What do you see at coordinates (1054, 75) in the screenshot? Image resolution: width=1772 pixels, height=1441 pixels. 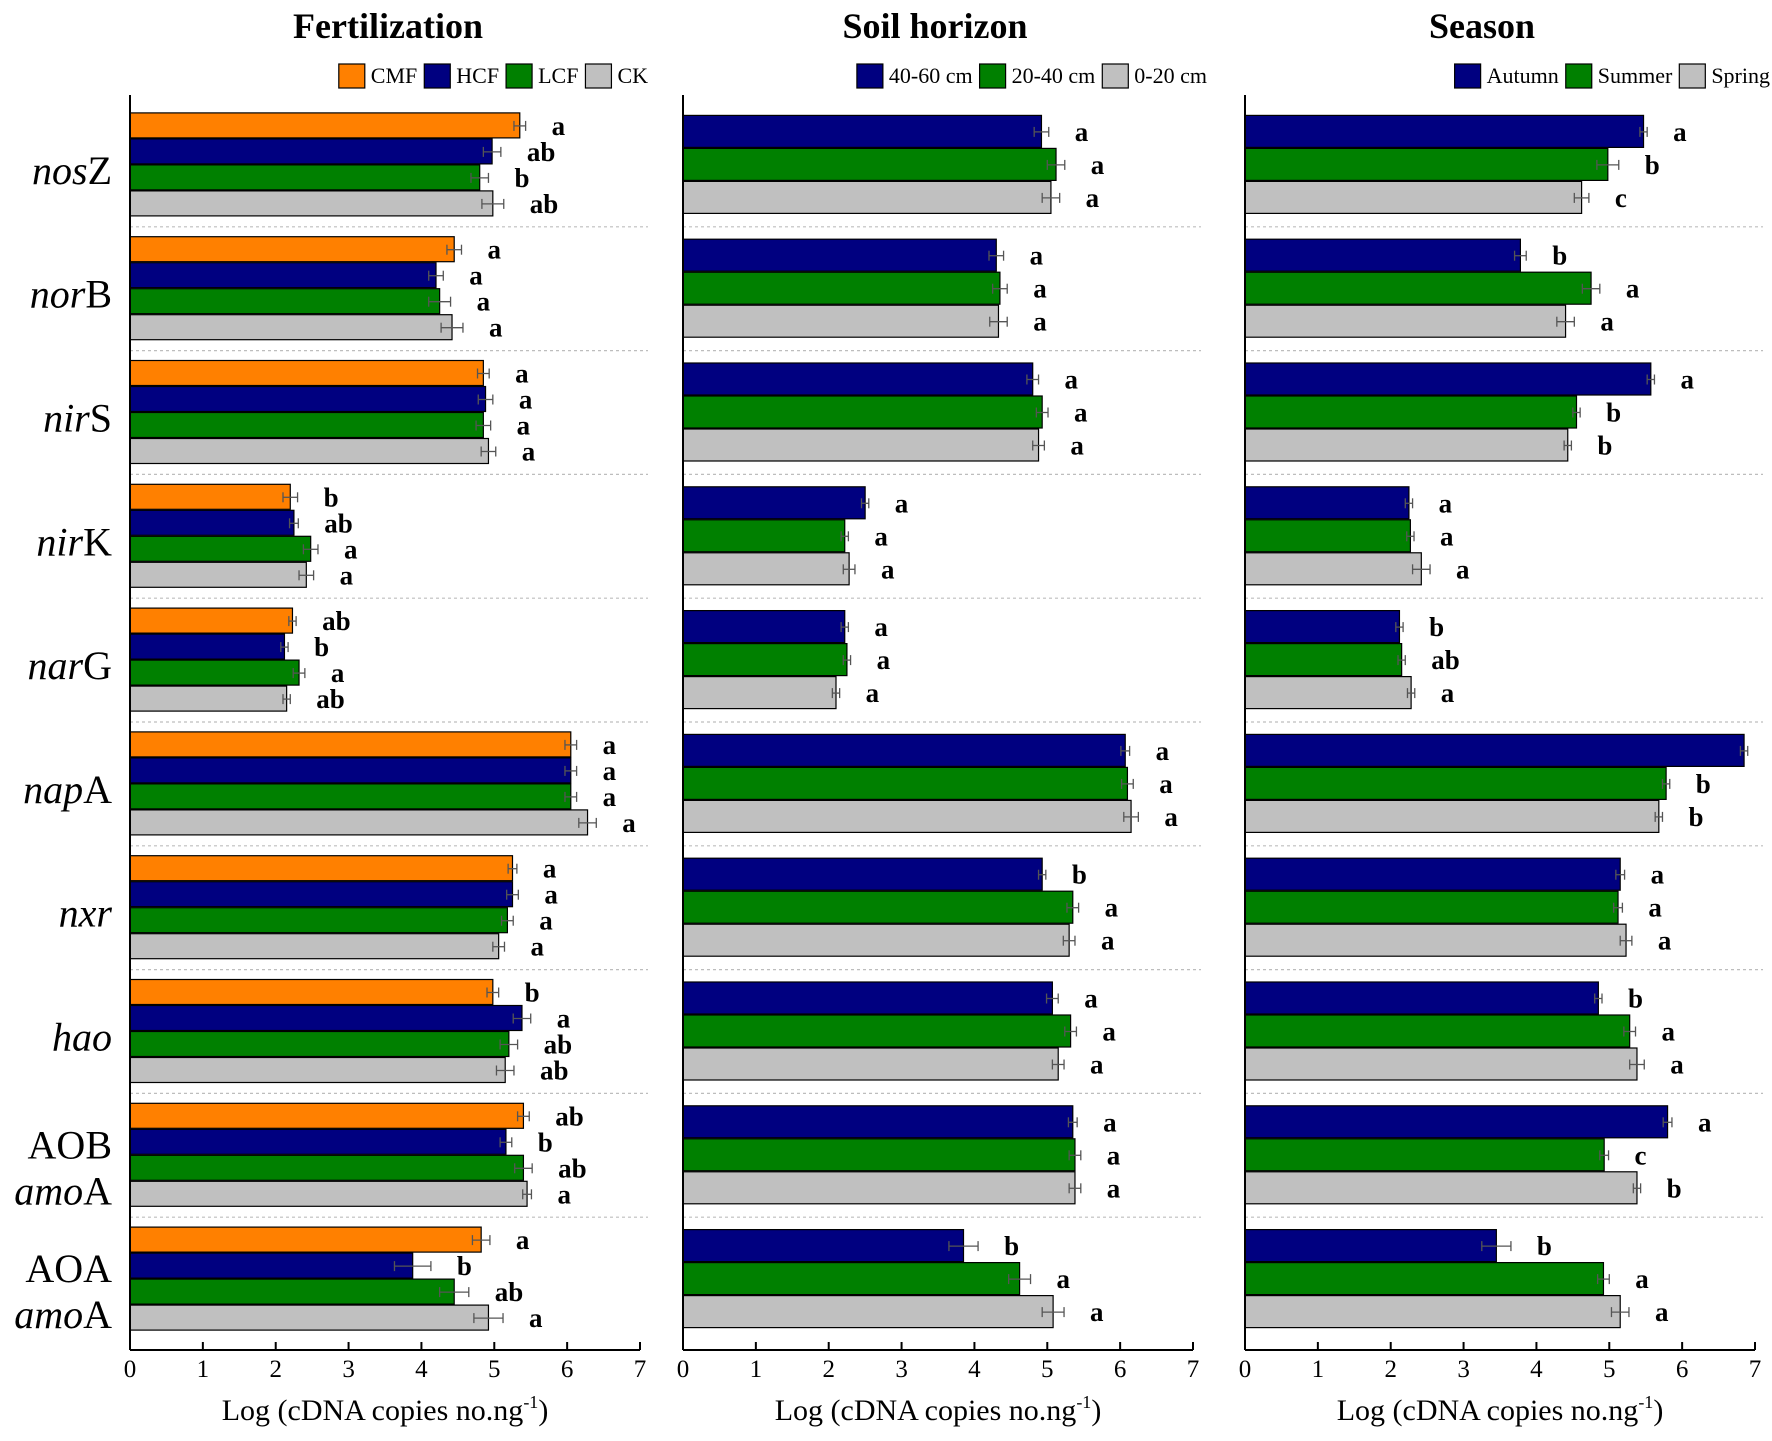 I see `legend-label: 20-40 cm` at bounding box center [1054, 75].